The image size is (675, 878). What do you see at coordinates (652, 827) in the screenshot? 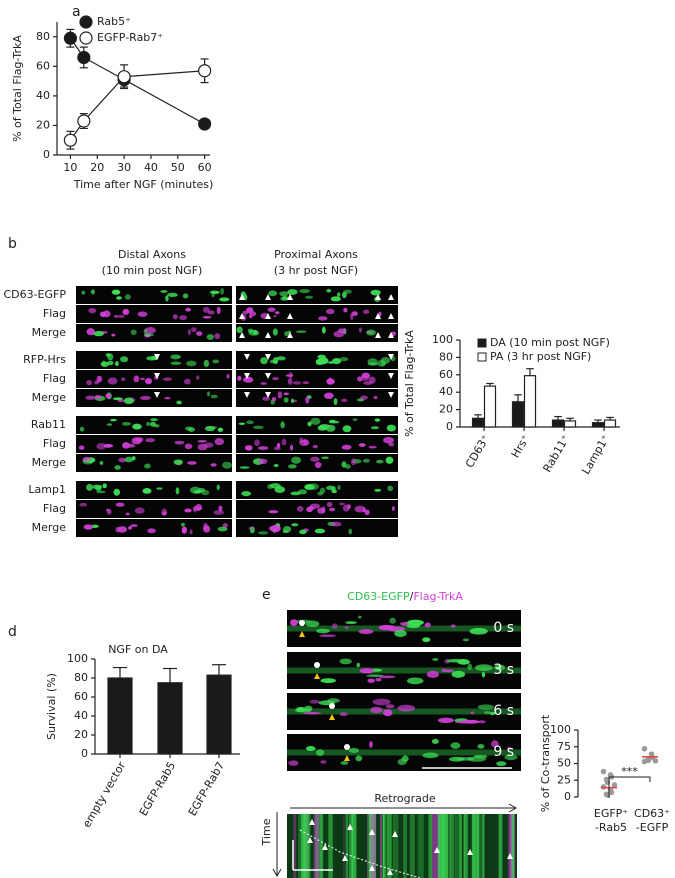
I see `x-tick-label: -EGFP` at bounding box center [652, 827].